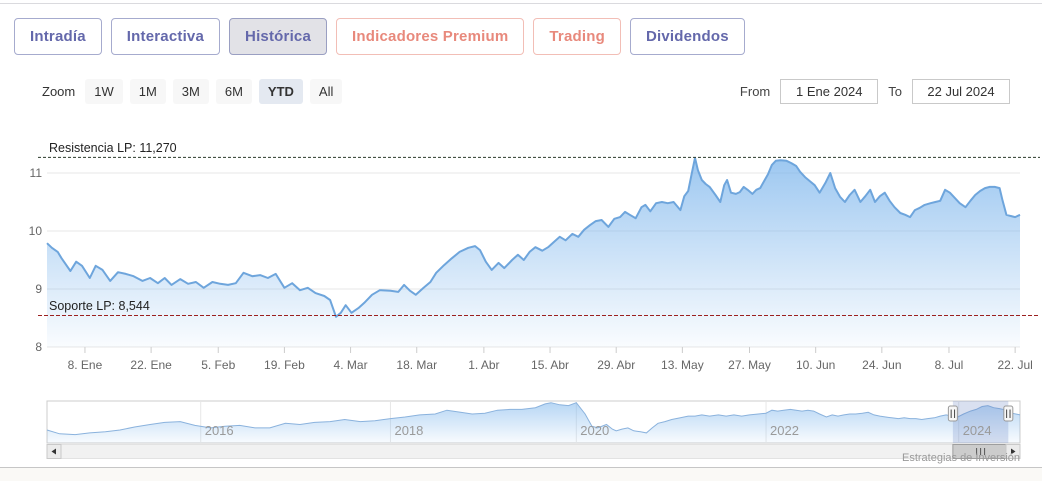  I want to click on range-button-ytd: YTD, so click(280, 91).